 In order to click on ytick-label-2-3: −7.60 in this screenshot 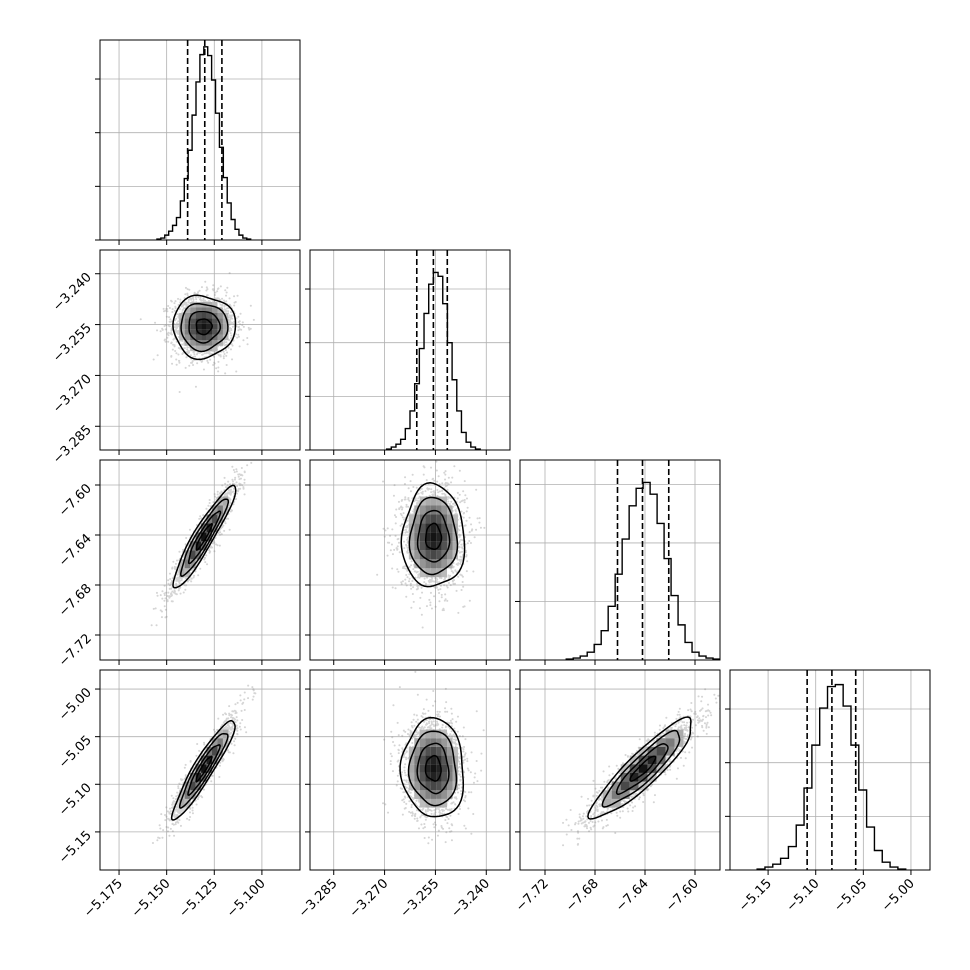, I will do `click(75, 500)`.